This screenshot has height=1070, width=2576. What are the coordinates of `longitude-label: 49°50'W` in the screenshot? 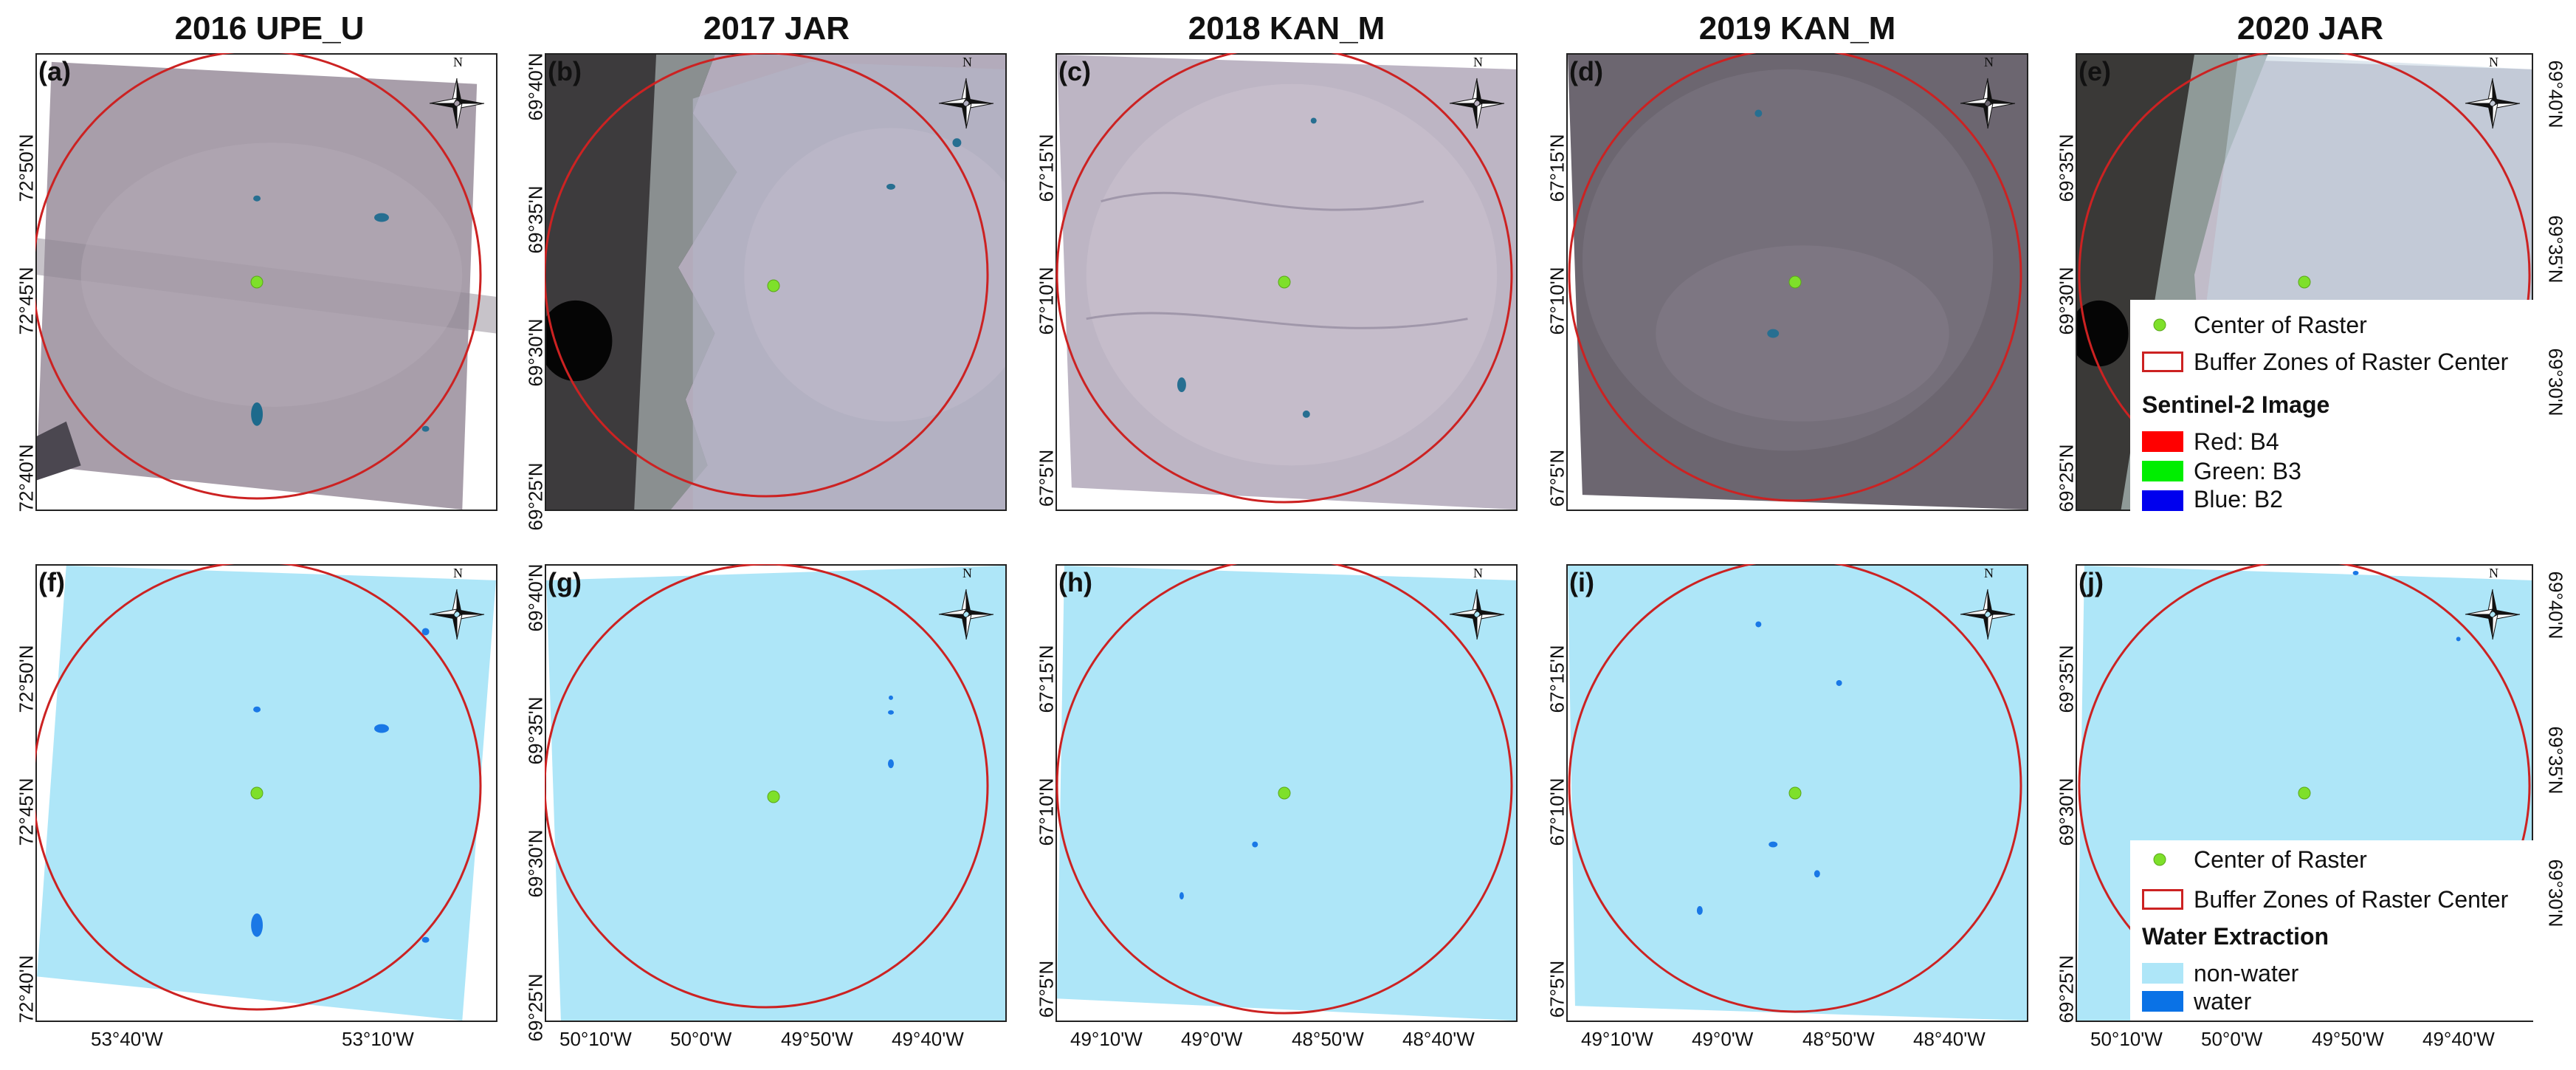 It's located at (2348, 1039).